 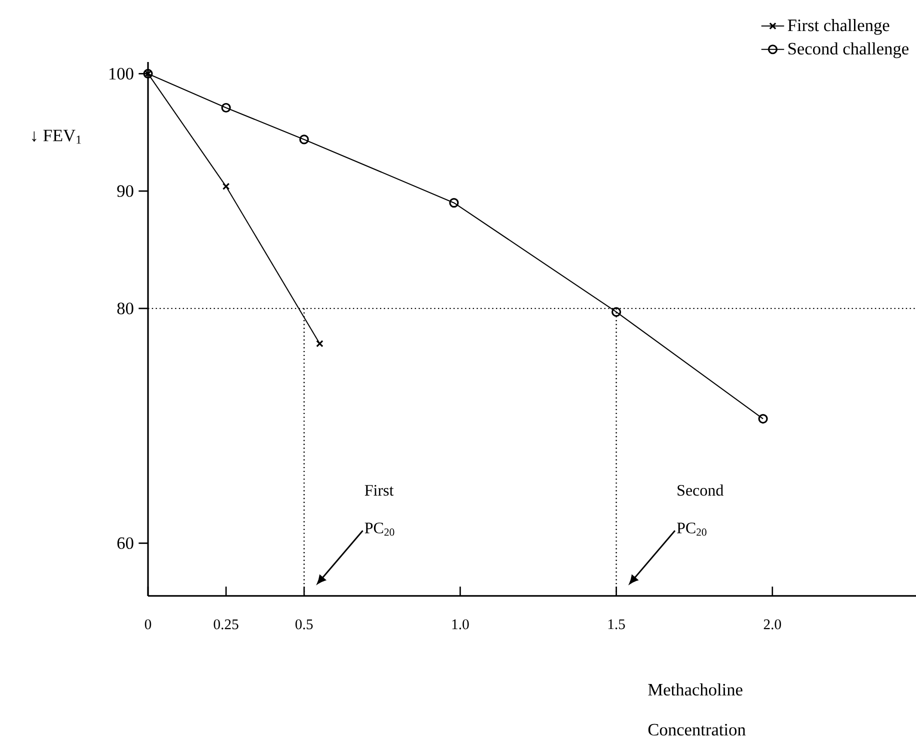 What do you see at coordinates (697, 709) in the screenshot?
I see `text: Methacholine Concentration` at bounding box center [697, 709].